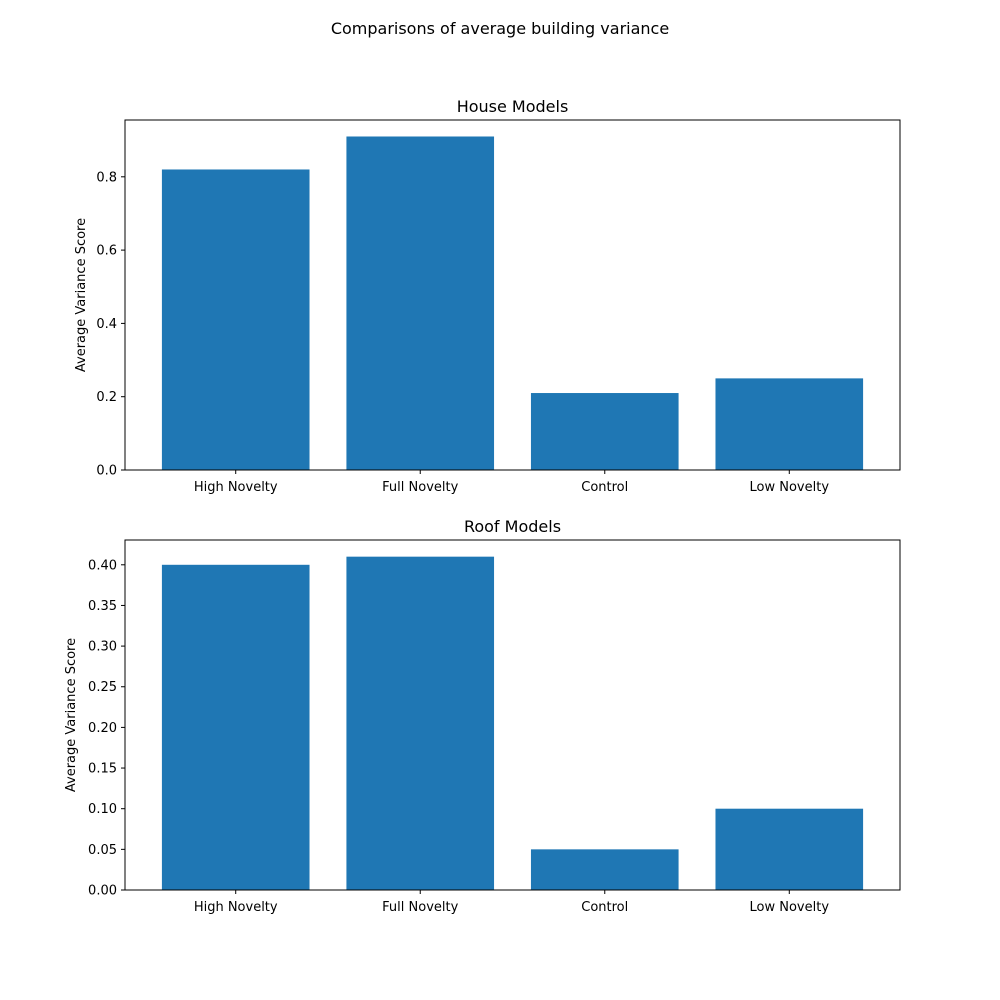 Image resolution: width=1000 pixels, height=1000 pixels. I want to click on roof-models-ytick-label: 0.40, so click(102, 565).